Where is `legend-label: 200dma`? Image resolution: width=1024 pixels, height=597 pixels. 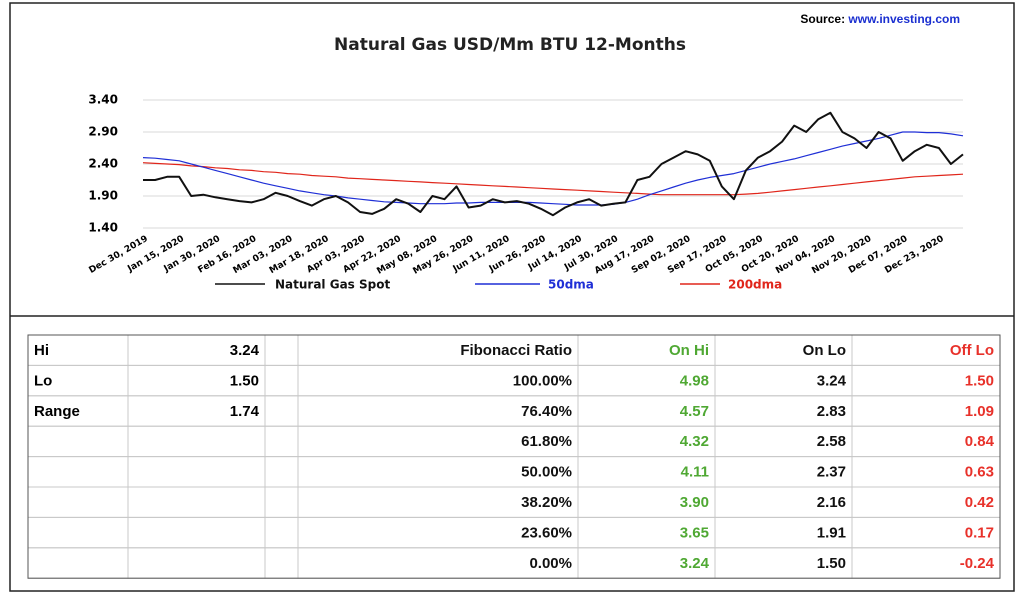
legend-label: 200dma is located at coordinates (755, 285).